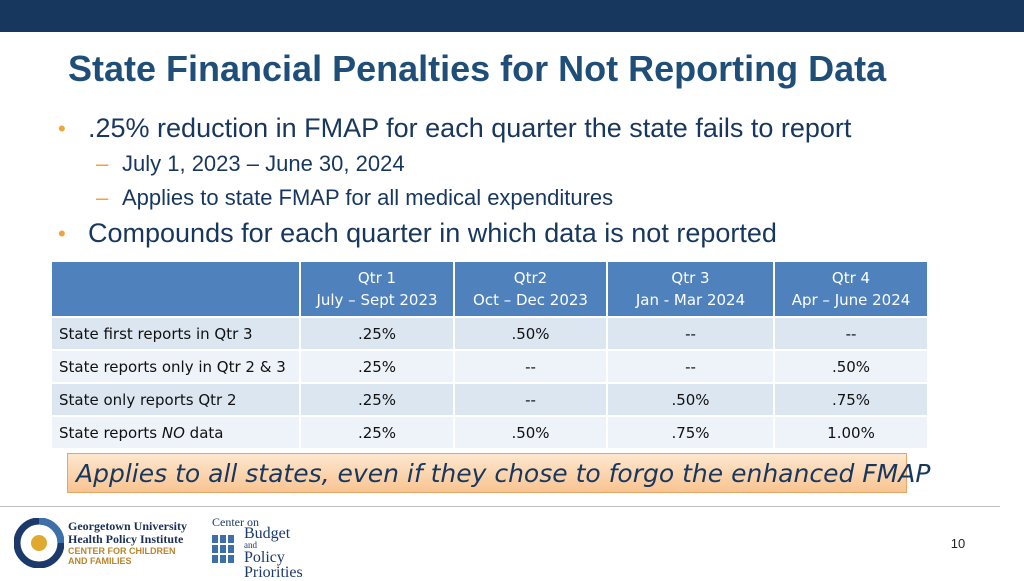 This screenshot has height=581, width=1024. Describe the element at coordinates (173, 432) in the screenshot. I see `row-label-emphasis: NO` at that location.